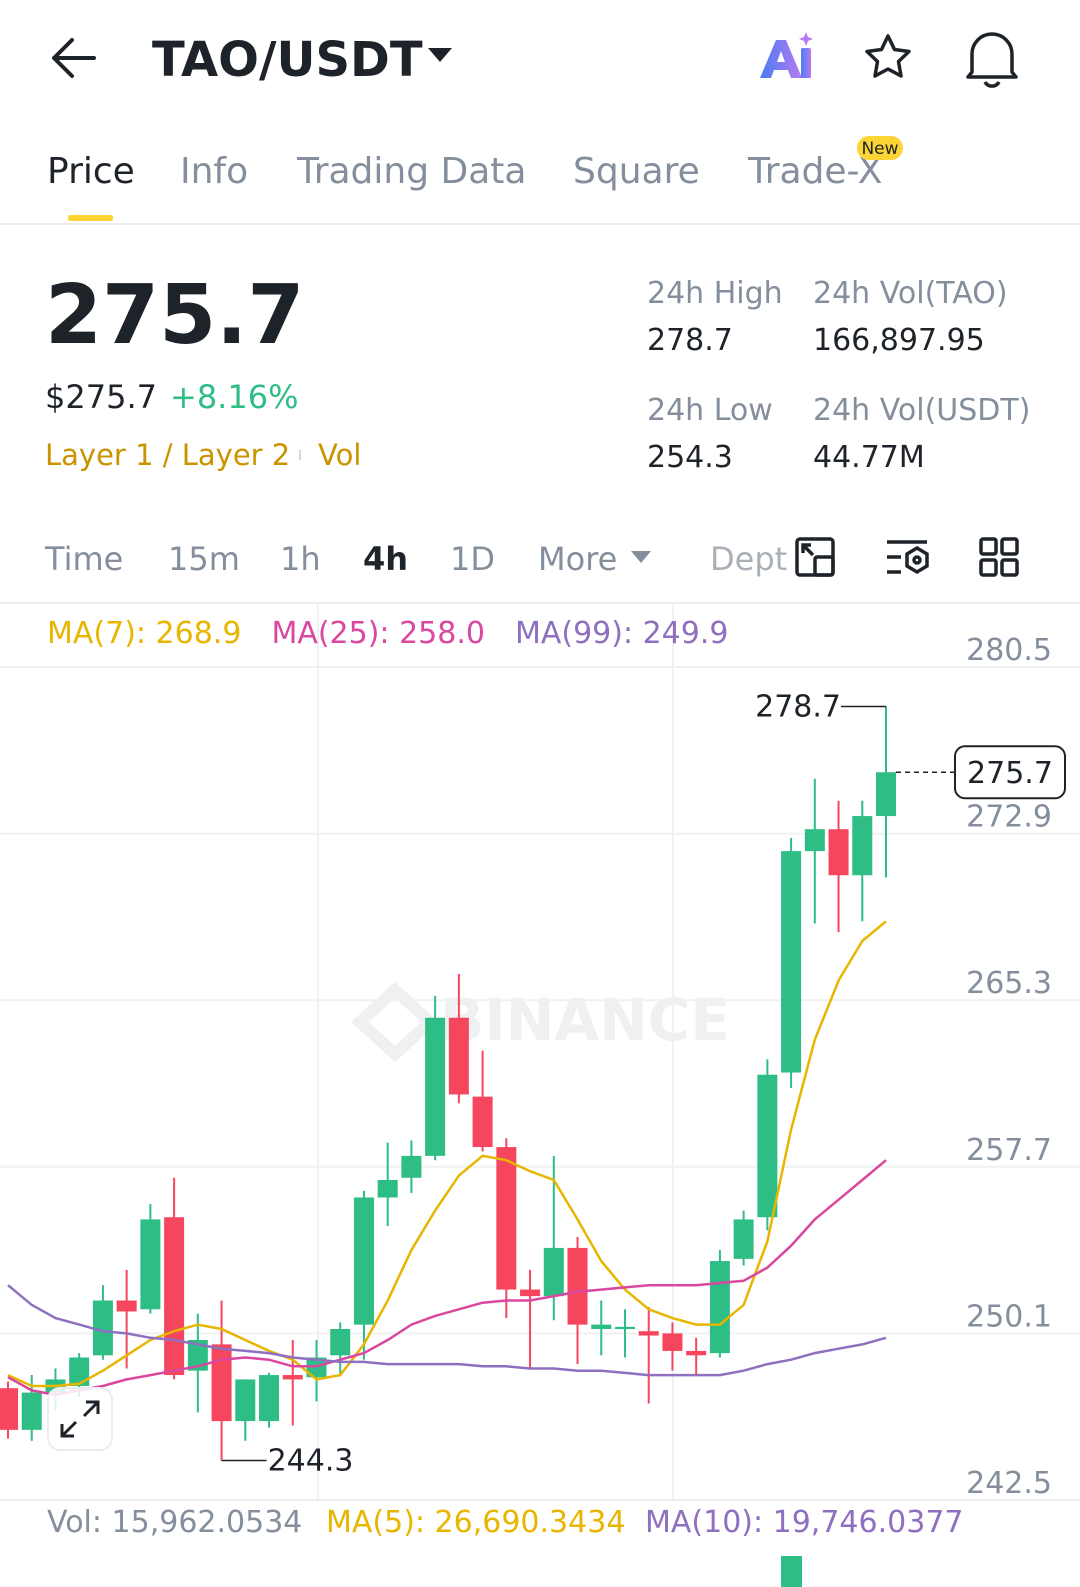 This screenshot has width=1080, height=1587. What do you see at coordinates (577, 559) in the screenshot?
I see `interval: More` at bounding box center [577, 559].